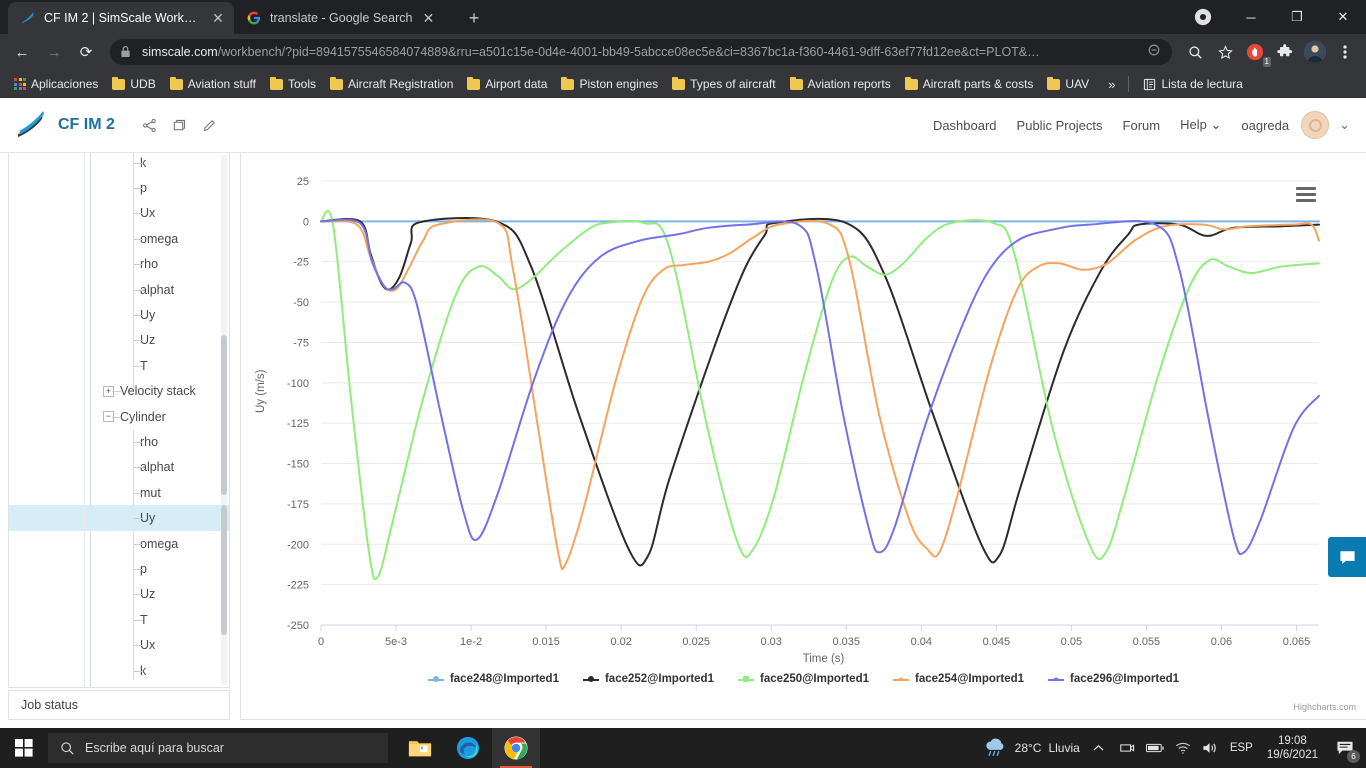 This screenshot has width=1366, height=768. I want to click on legend-item-face296: face296@Imported1, so click(1113, 679).